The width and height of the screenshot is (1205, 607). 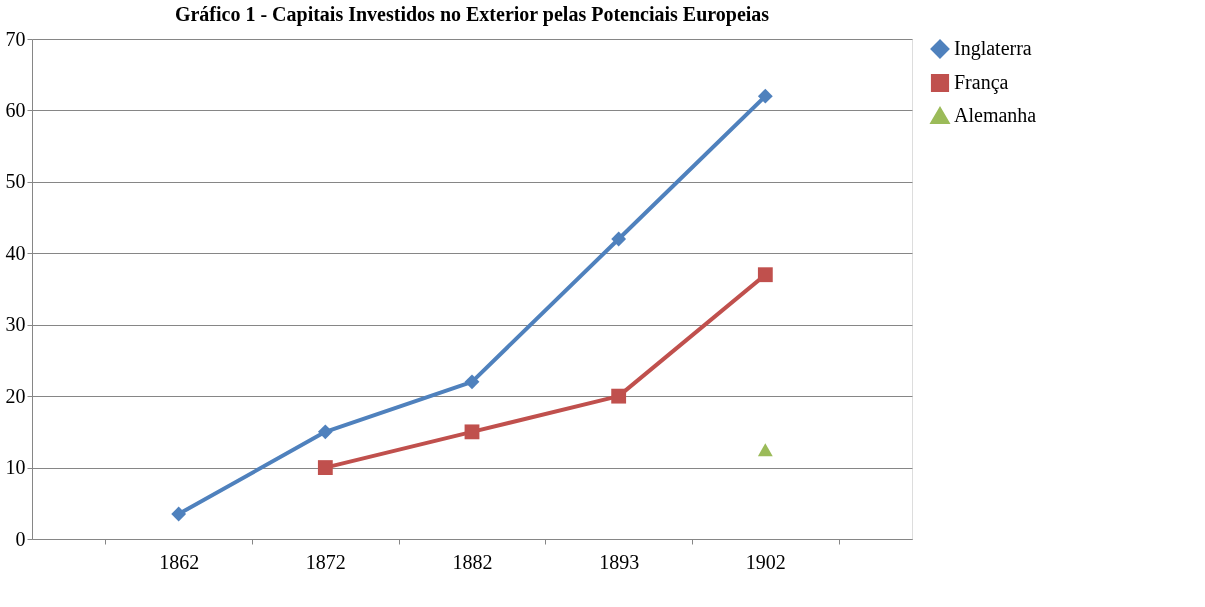 I want to click on x-tick-label: 1902, so click(x=765, y=561).